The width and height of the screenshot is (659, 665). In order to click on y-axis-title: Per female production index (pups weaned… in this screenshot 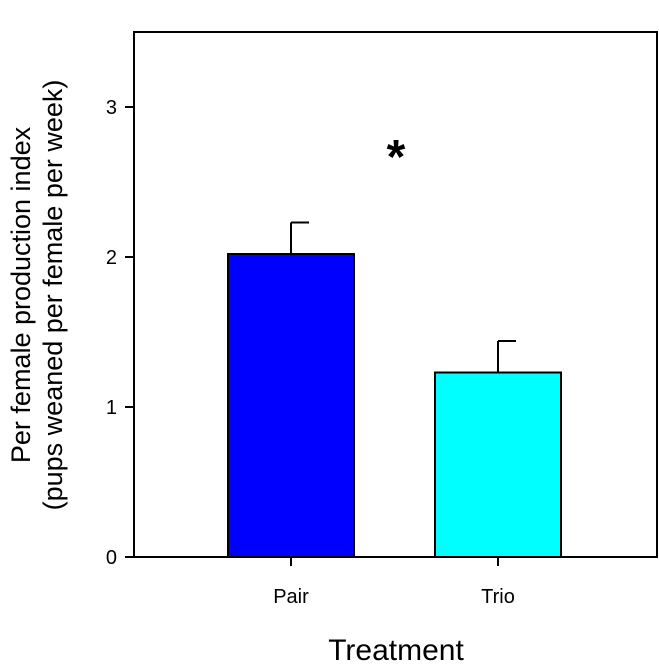, I will do `click(37, 295)`.